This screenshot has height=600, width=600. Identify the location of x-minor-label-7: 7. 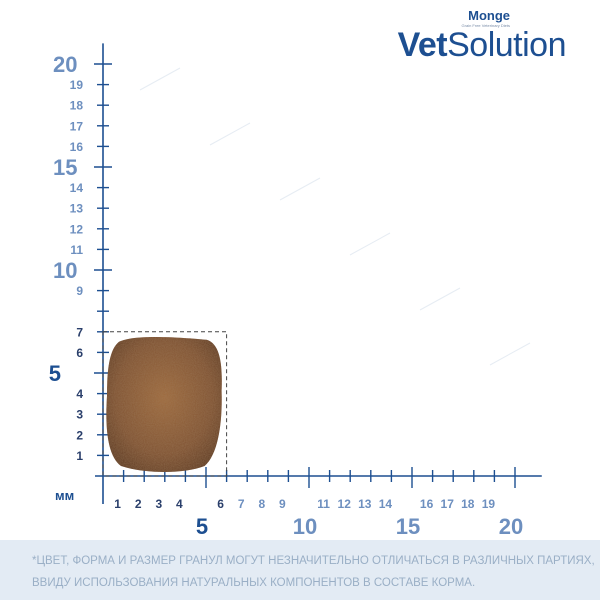
(241, 504).